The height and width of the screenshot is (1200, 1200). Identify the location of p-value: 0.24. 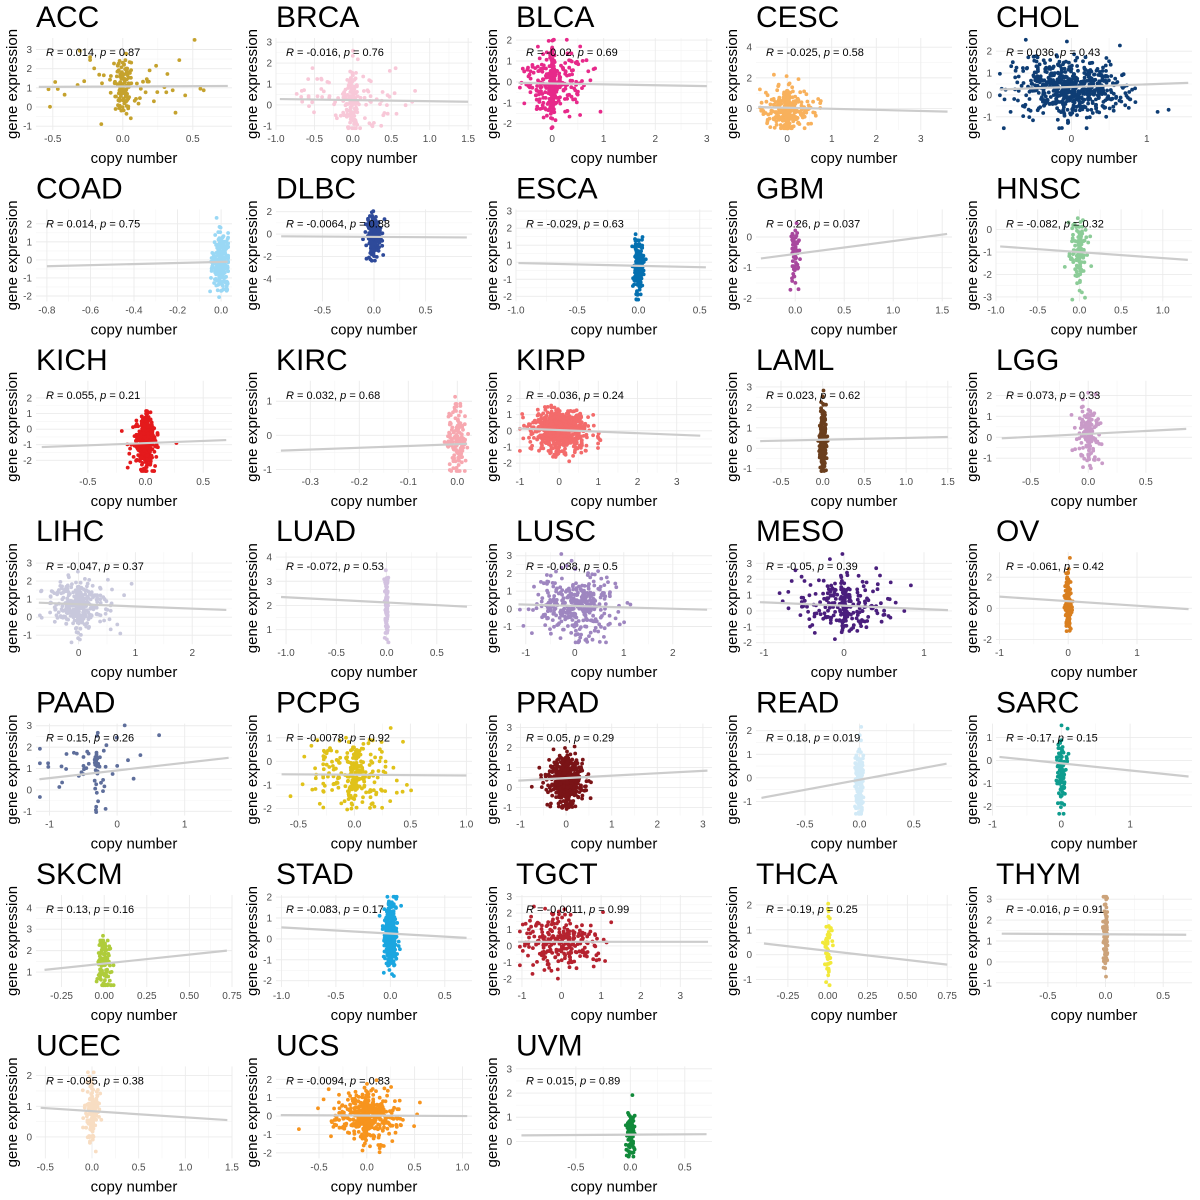
(613, 396).